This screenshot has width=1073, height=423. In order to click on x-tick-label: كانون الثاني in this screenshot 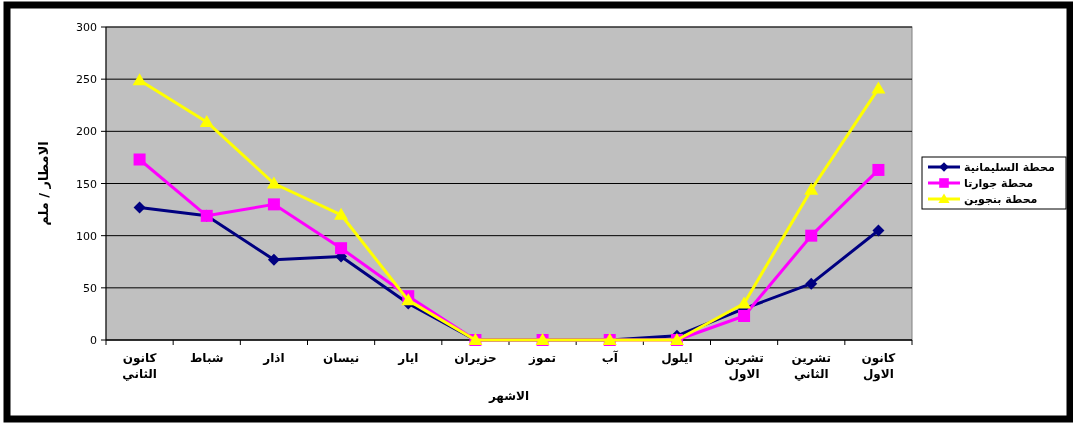, I will do `click(139, 366)`.